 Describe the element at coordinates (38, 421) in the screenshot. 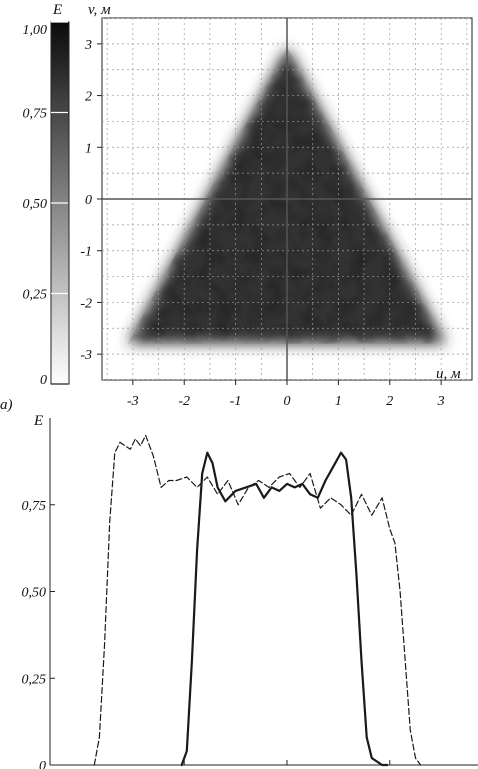

I see `profile-ylabel: E` at that location.